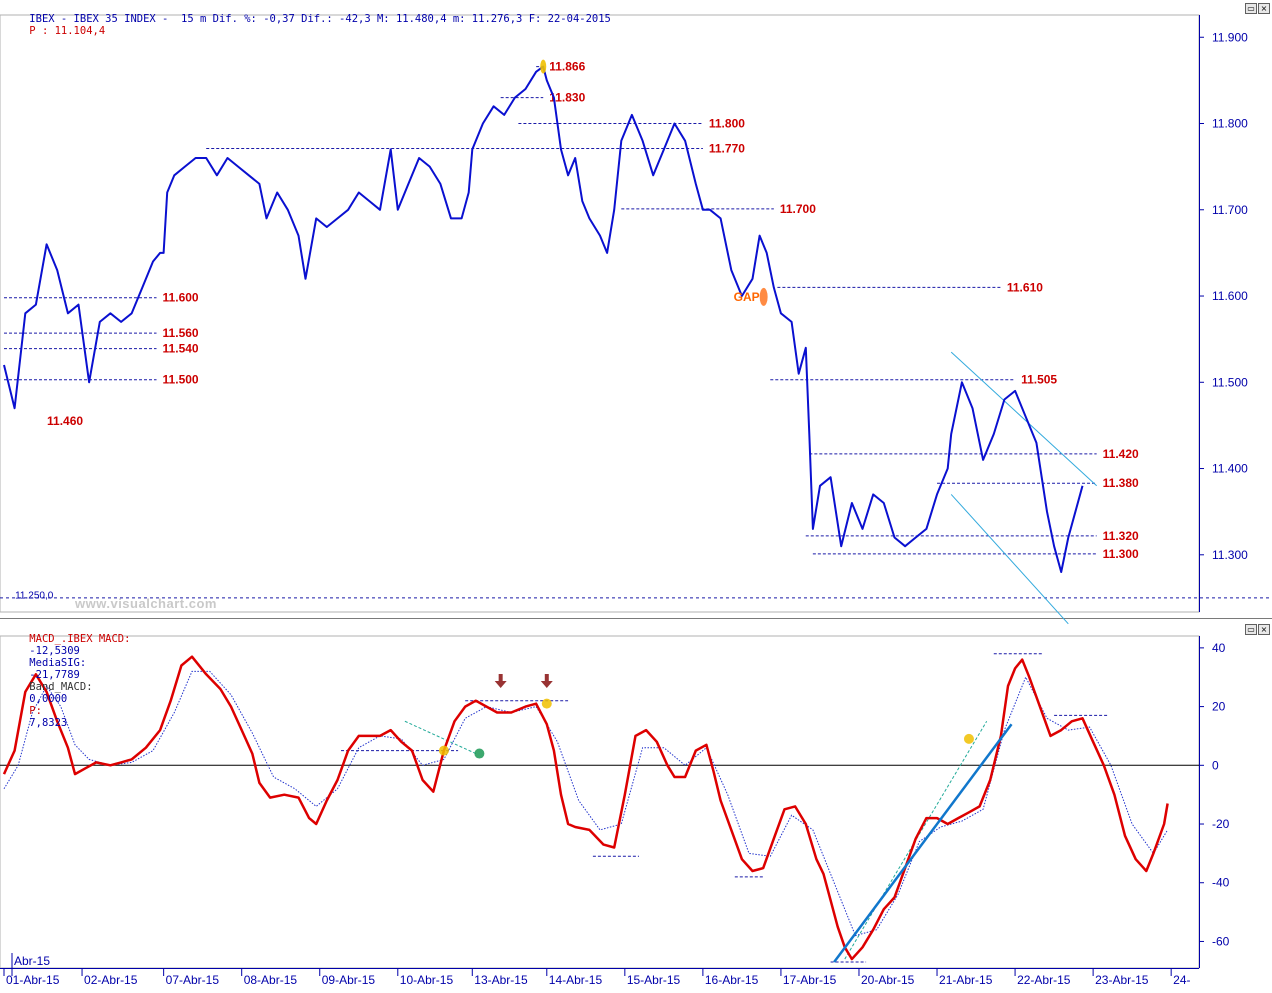 The image size is (1272, 993). What do you see at coordinates (271, 980) in the screenshot?
I see `date-tick-label: 08-Abr-15` at bounding box center [271, 980].